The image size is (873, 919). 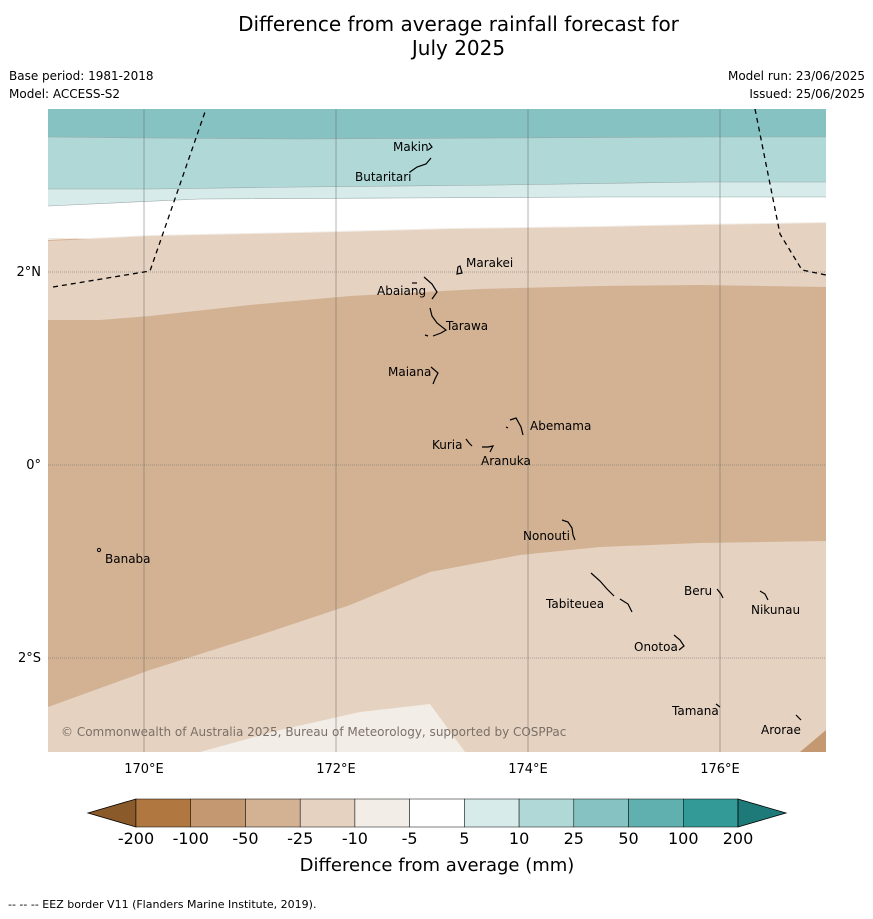 What do you see at coordinates (420, 165) in the screenshot?
I see `island-butaritari-outline` at bounding box center [420, 165].